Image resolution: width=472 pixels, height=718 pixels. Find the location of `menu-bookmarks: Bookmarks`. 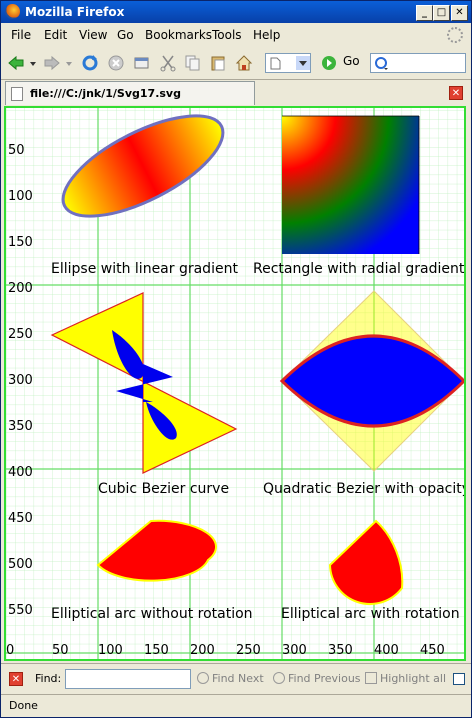

menu-bookmarks: Bookmarks is located at coordinates (179, 35).